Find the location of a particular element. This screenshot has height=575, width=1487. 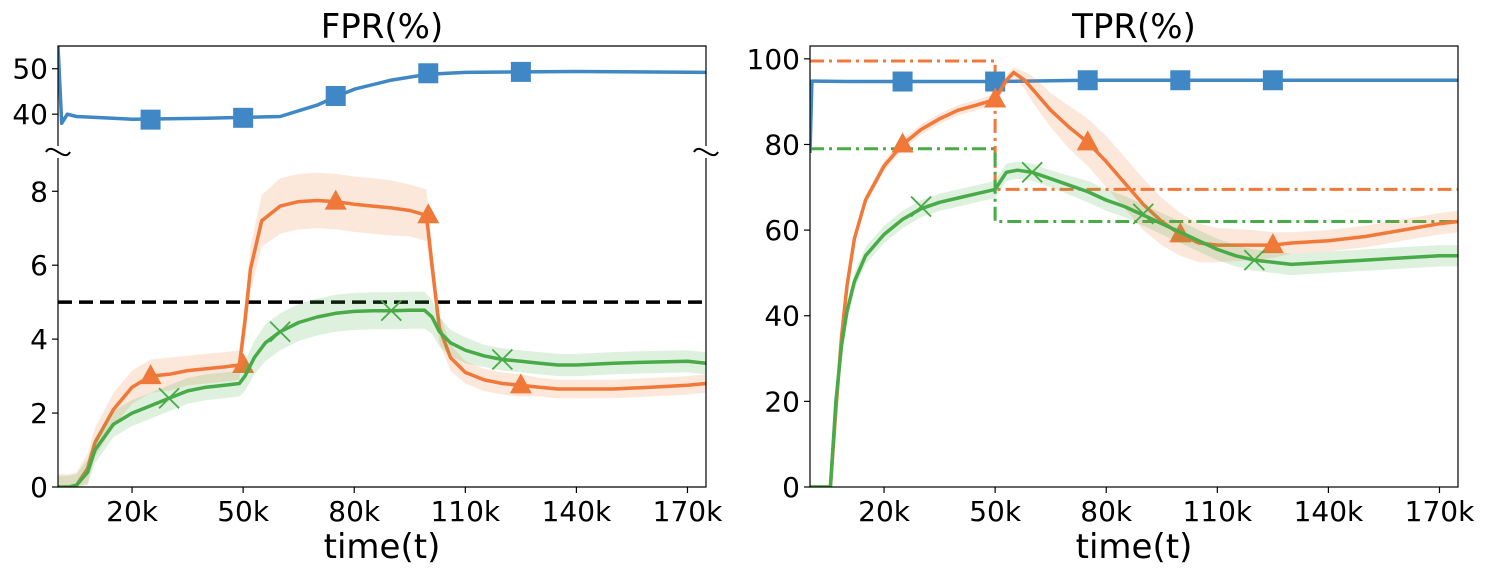

tpr-y-tick-label: 20 is located at coordinates (782, 401).